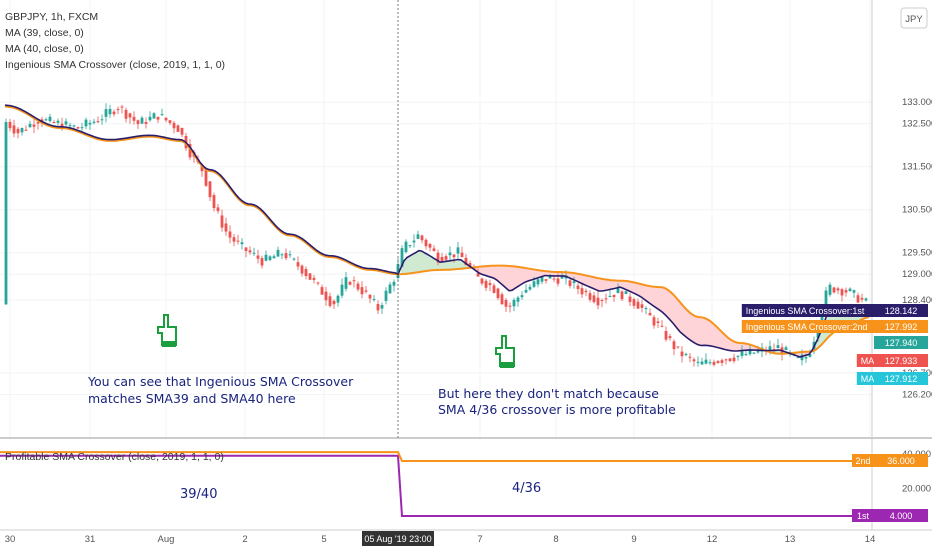 Image resolution: width=932 pixels, height=550 pixels. Describe the element at coordinates (901, 311) in the screenshot. I see `price-tag-value: 128.142` at that location.